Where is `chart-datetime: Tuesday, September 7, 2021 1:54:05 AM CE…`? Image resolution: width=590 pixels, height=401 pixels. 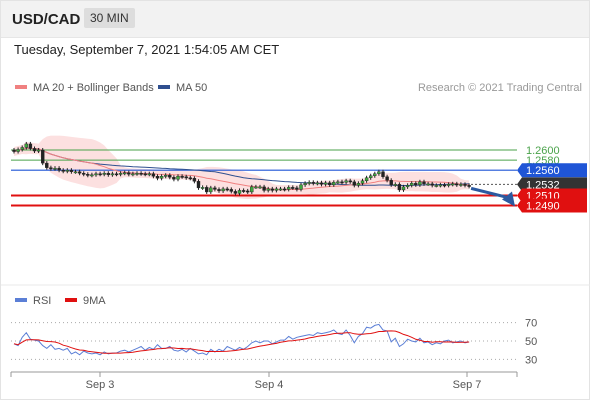 chart-datetime: Tuesday, September 7, 2021 1:54:05 AM CE… is located at coordinates (147, 49).